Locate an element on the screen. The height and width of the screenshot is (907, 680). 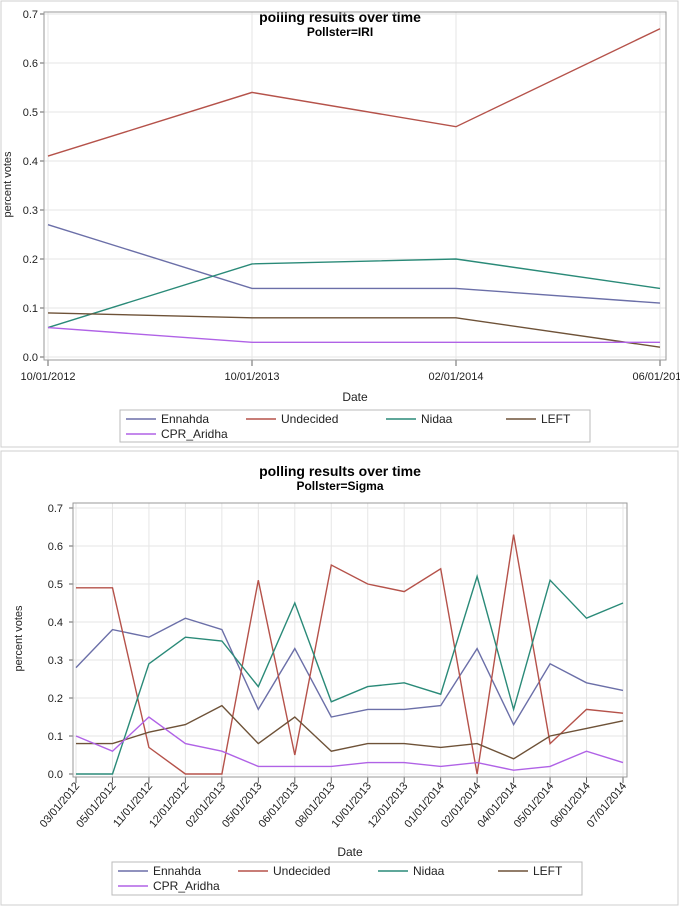
series-line-undecided is located at coordinates (354, 92).